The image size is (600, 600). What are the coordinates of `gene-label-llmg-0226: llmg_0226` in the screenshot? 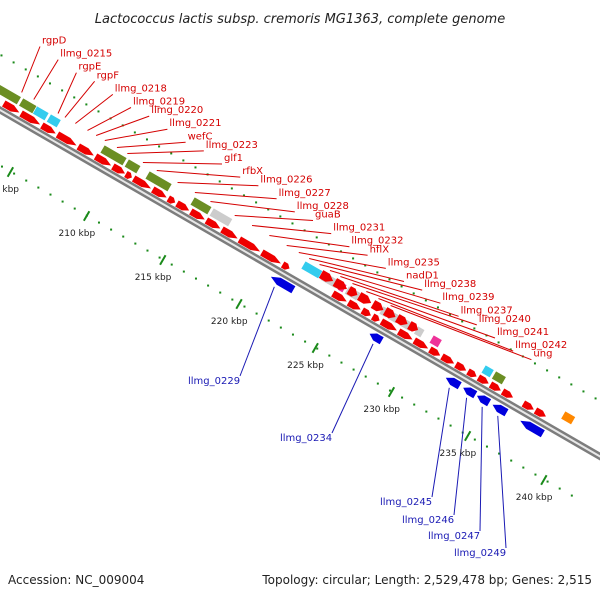 It's located at (286, 180).